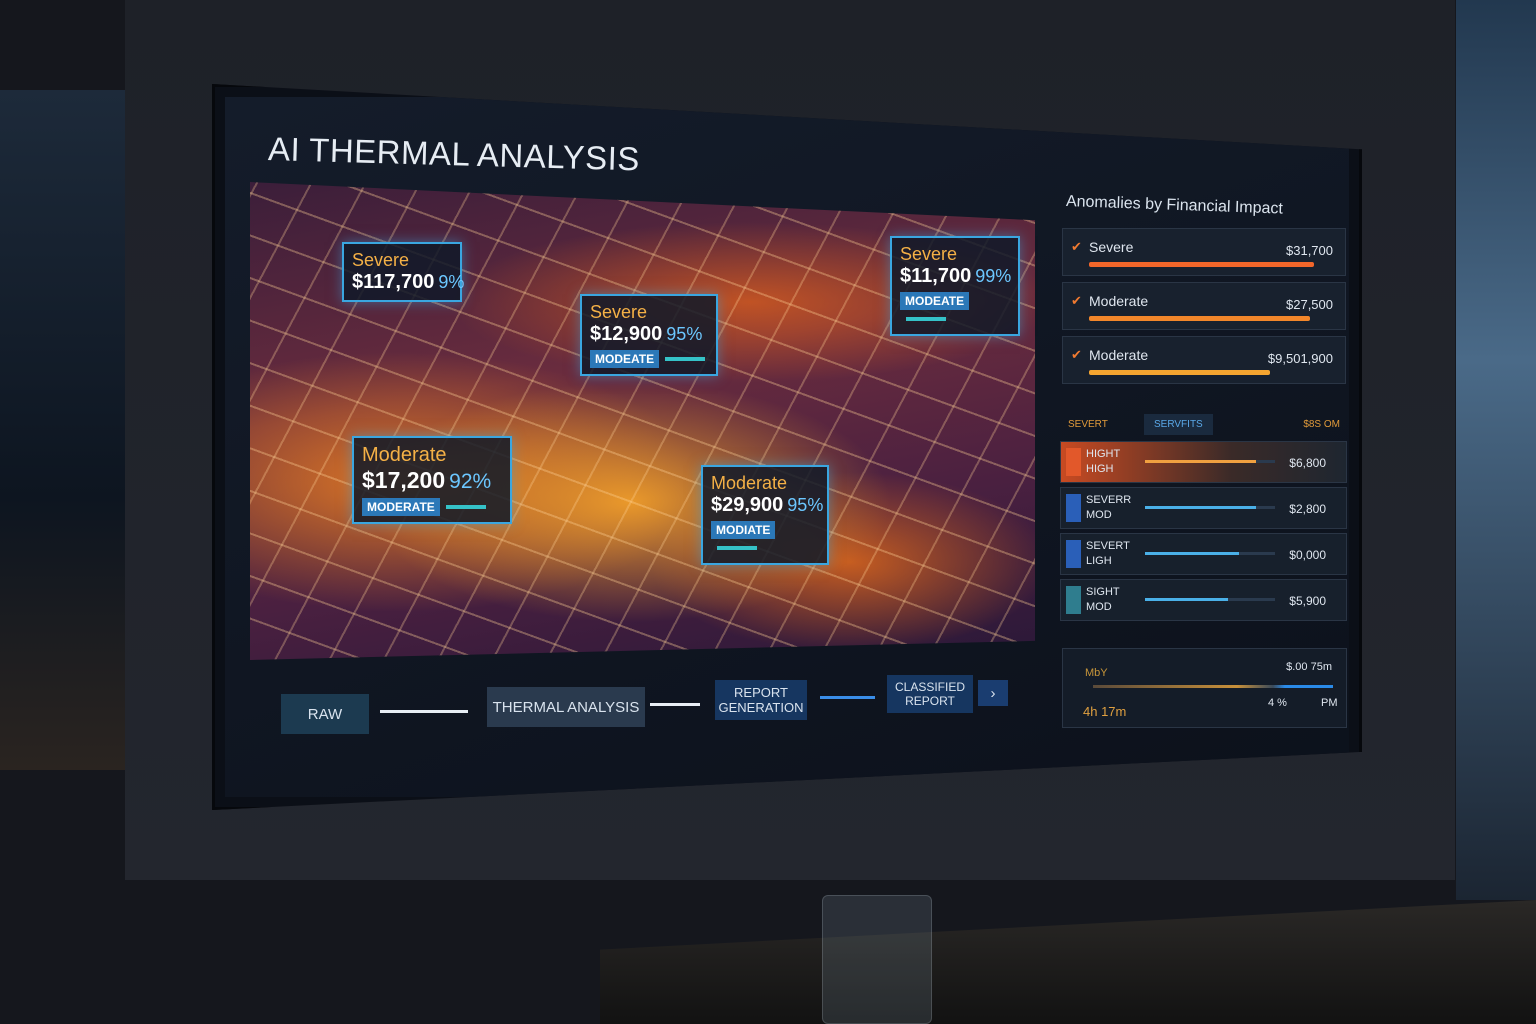 The width and height of the screenshot is (1536, 1024). What do you see at coordinates (1307, 509) in the screenshot?
I see `row-value: $2,800` at bounding box center [1307, 509].